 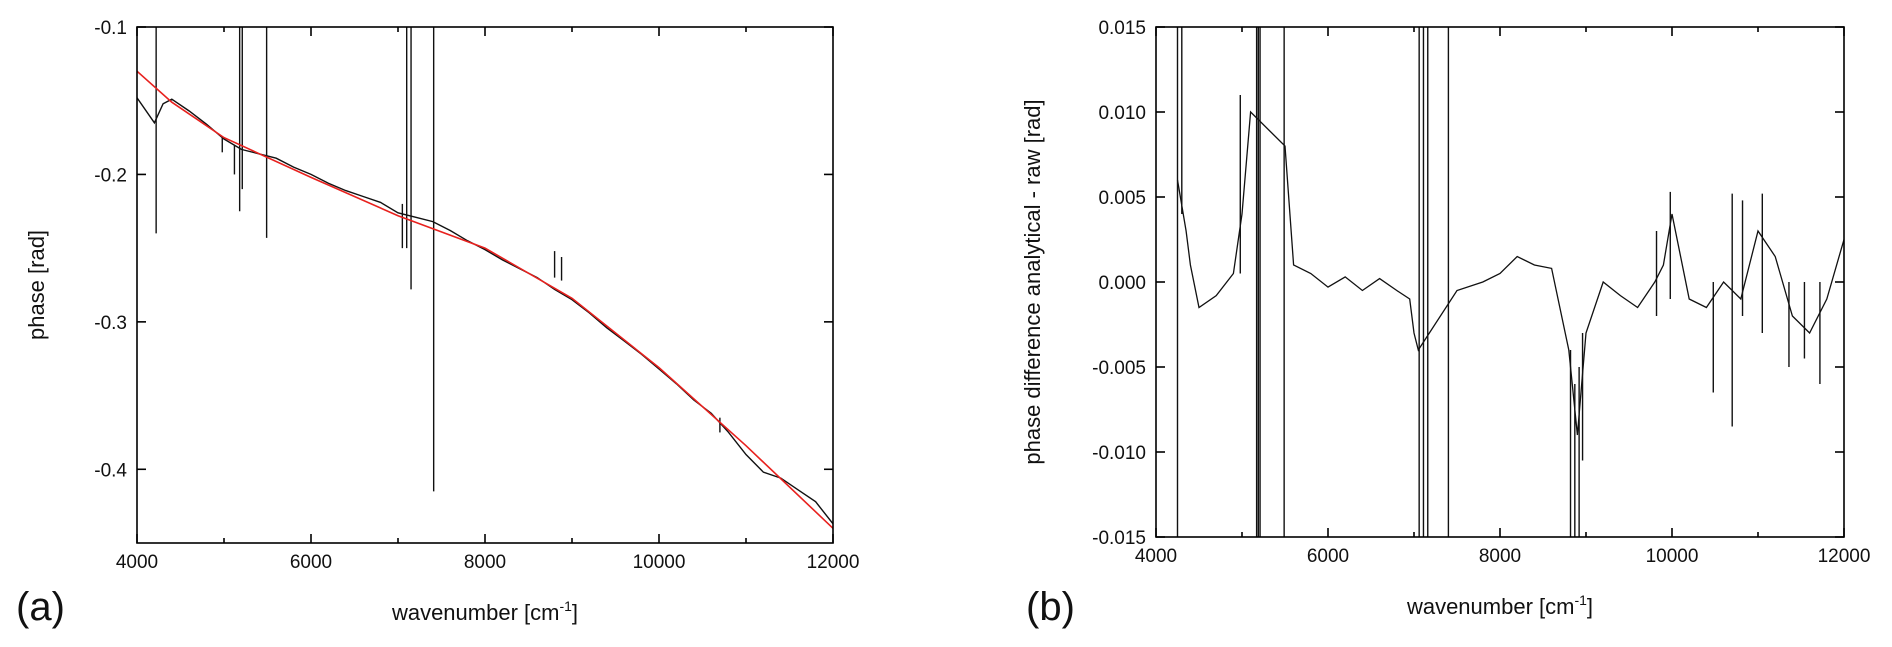 What do you see at coordinates (565, 606) in the screenshot?
I see `chart-a-x-axis-title-sup: -1` at bounding box center [565, 606].